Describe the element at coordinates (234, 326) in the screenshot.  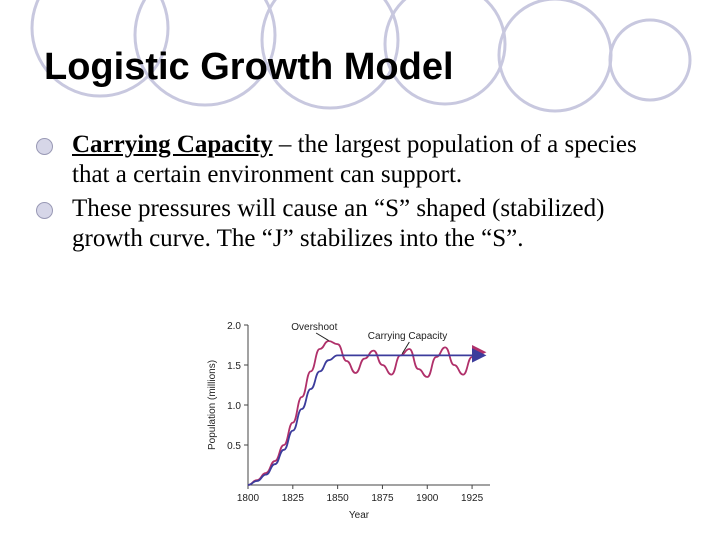
I see `y-tick-label: 2.0` at that location.